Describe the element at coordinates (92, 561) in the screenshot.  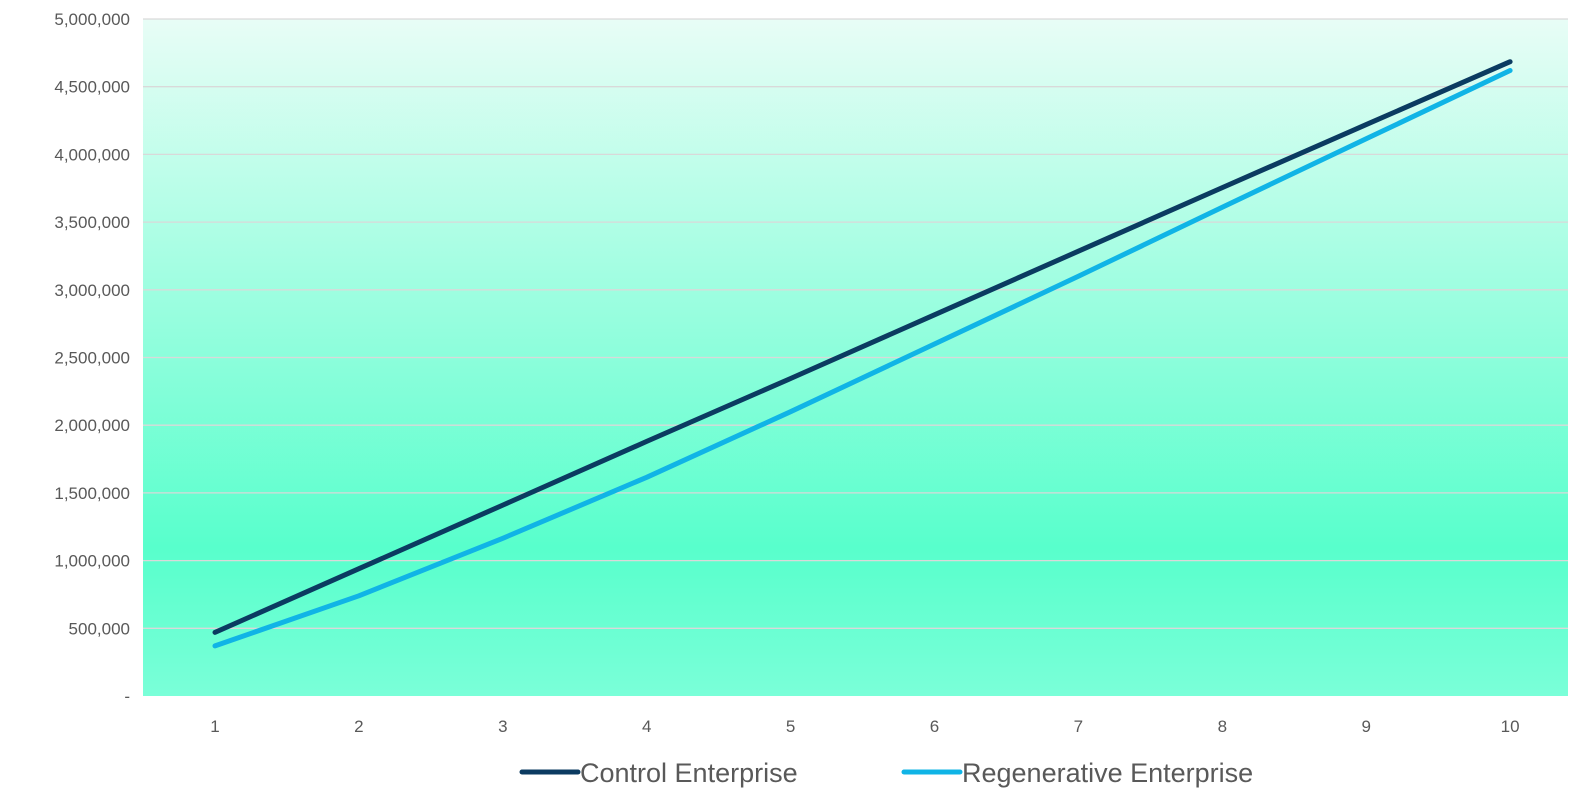
I see `y-tick-label: 1,000,000` at that location.